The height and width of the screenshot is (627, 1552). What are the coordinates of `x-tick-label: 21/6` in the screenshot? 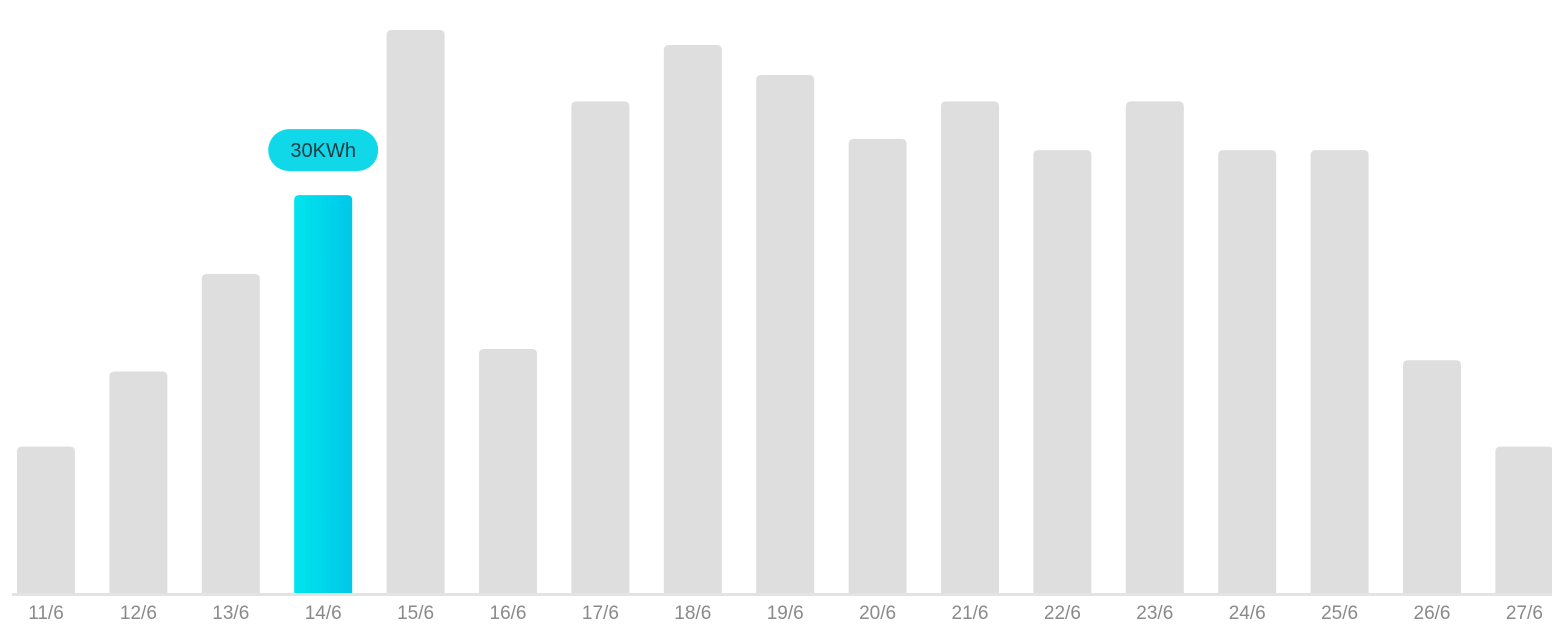 It's located at (970, 613).